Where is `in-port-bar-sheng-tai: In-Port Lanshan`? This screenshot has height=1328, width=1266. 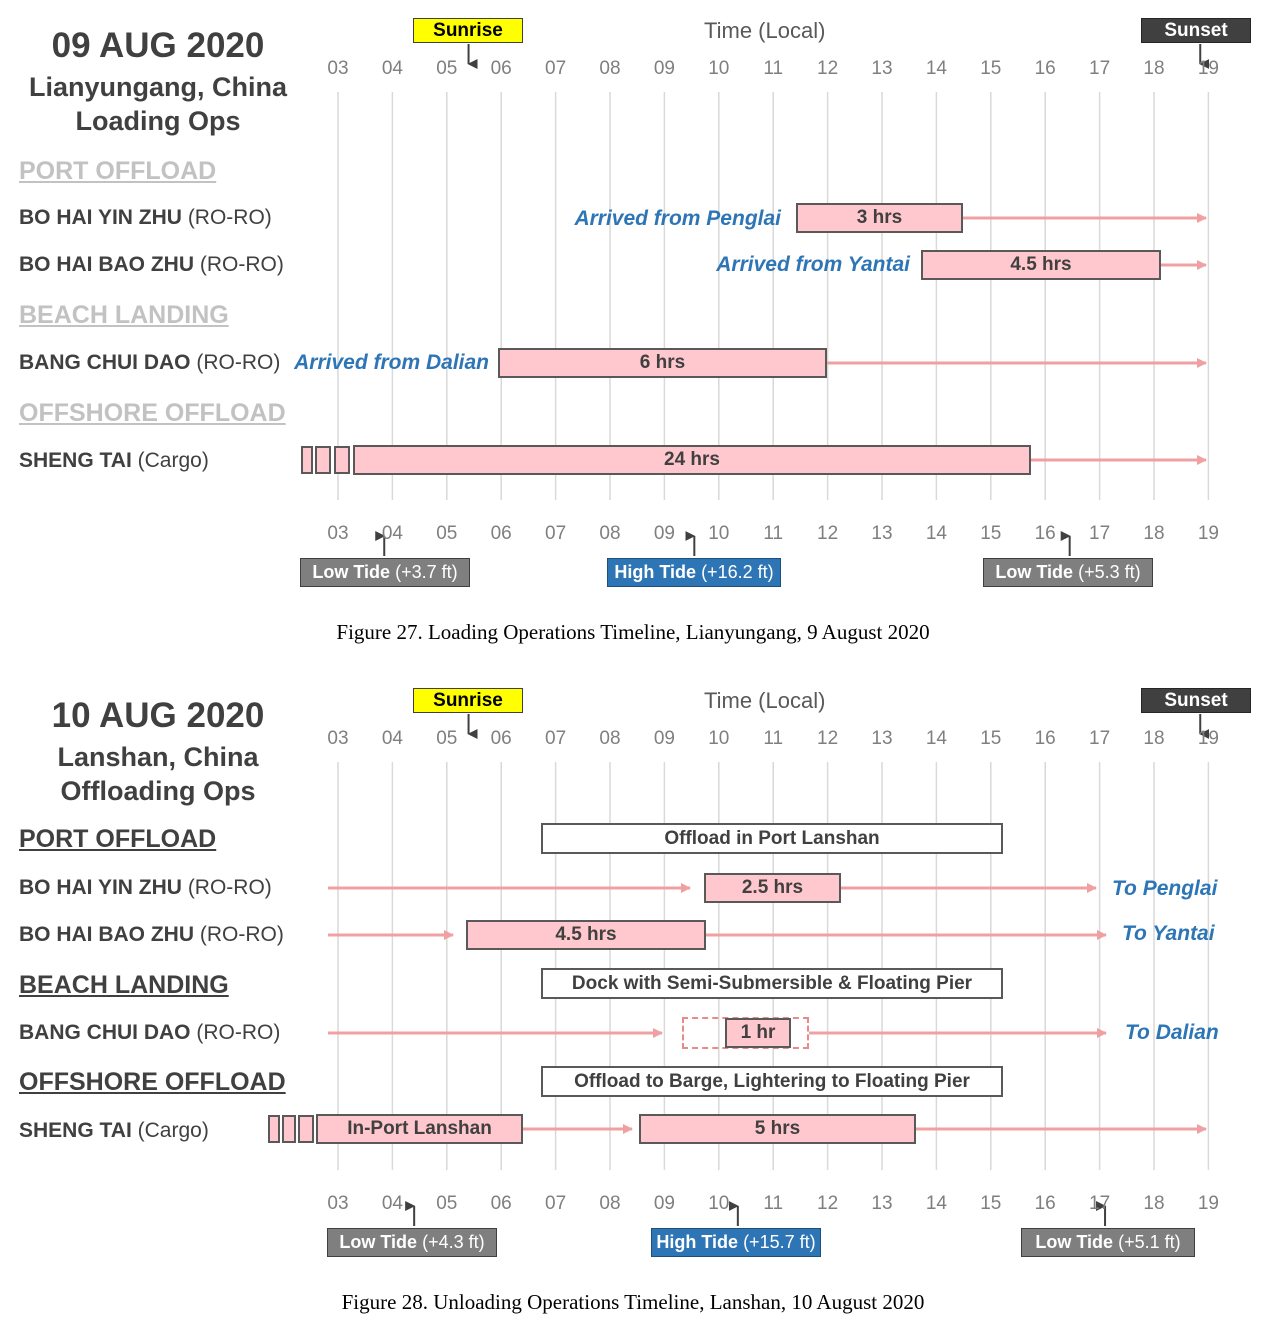
in-port-bar-sheng-tai: In-Port Lanshan is located at coordinates (419, 1129).